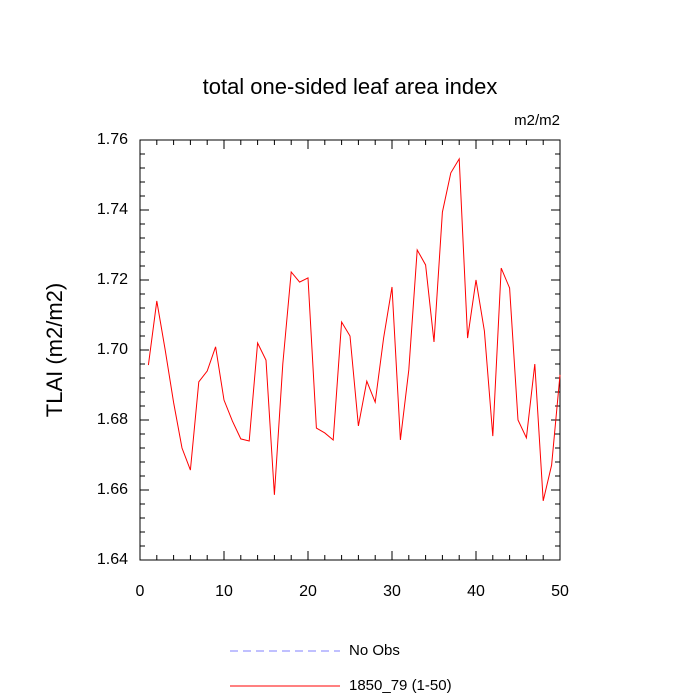 Image resolution: width=700 pixels, height=700 pixels. Describe the element at coordinates (392, 591) in the screenshot. I see `x-tick-label: 30` at that location.